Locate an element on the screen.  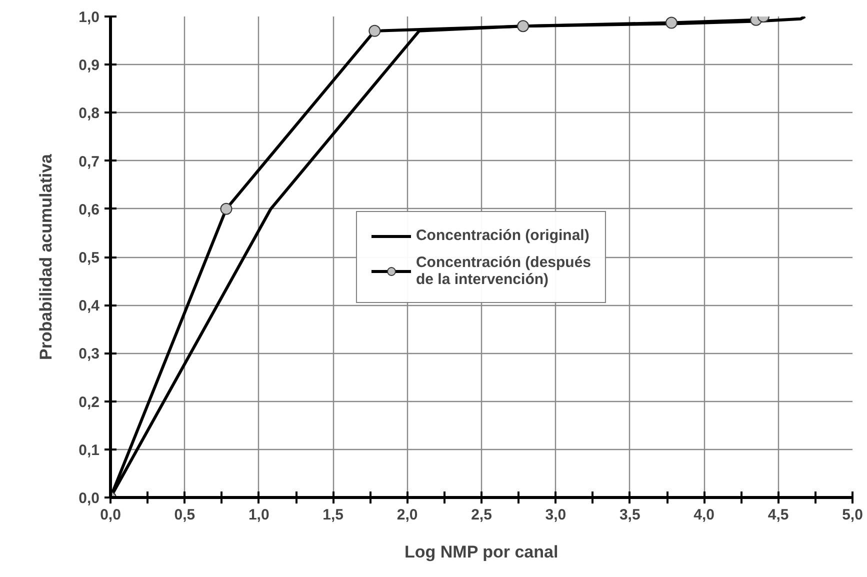
x-tick-label: 2,0 is located at coordinates (407, 515).